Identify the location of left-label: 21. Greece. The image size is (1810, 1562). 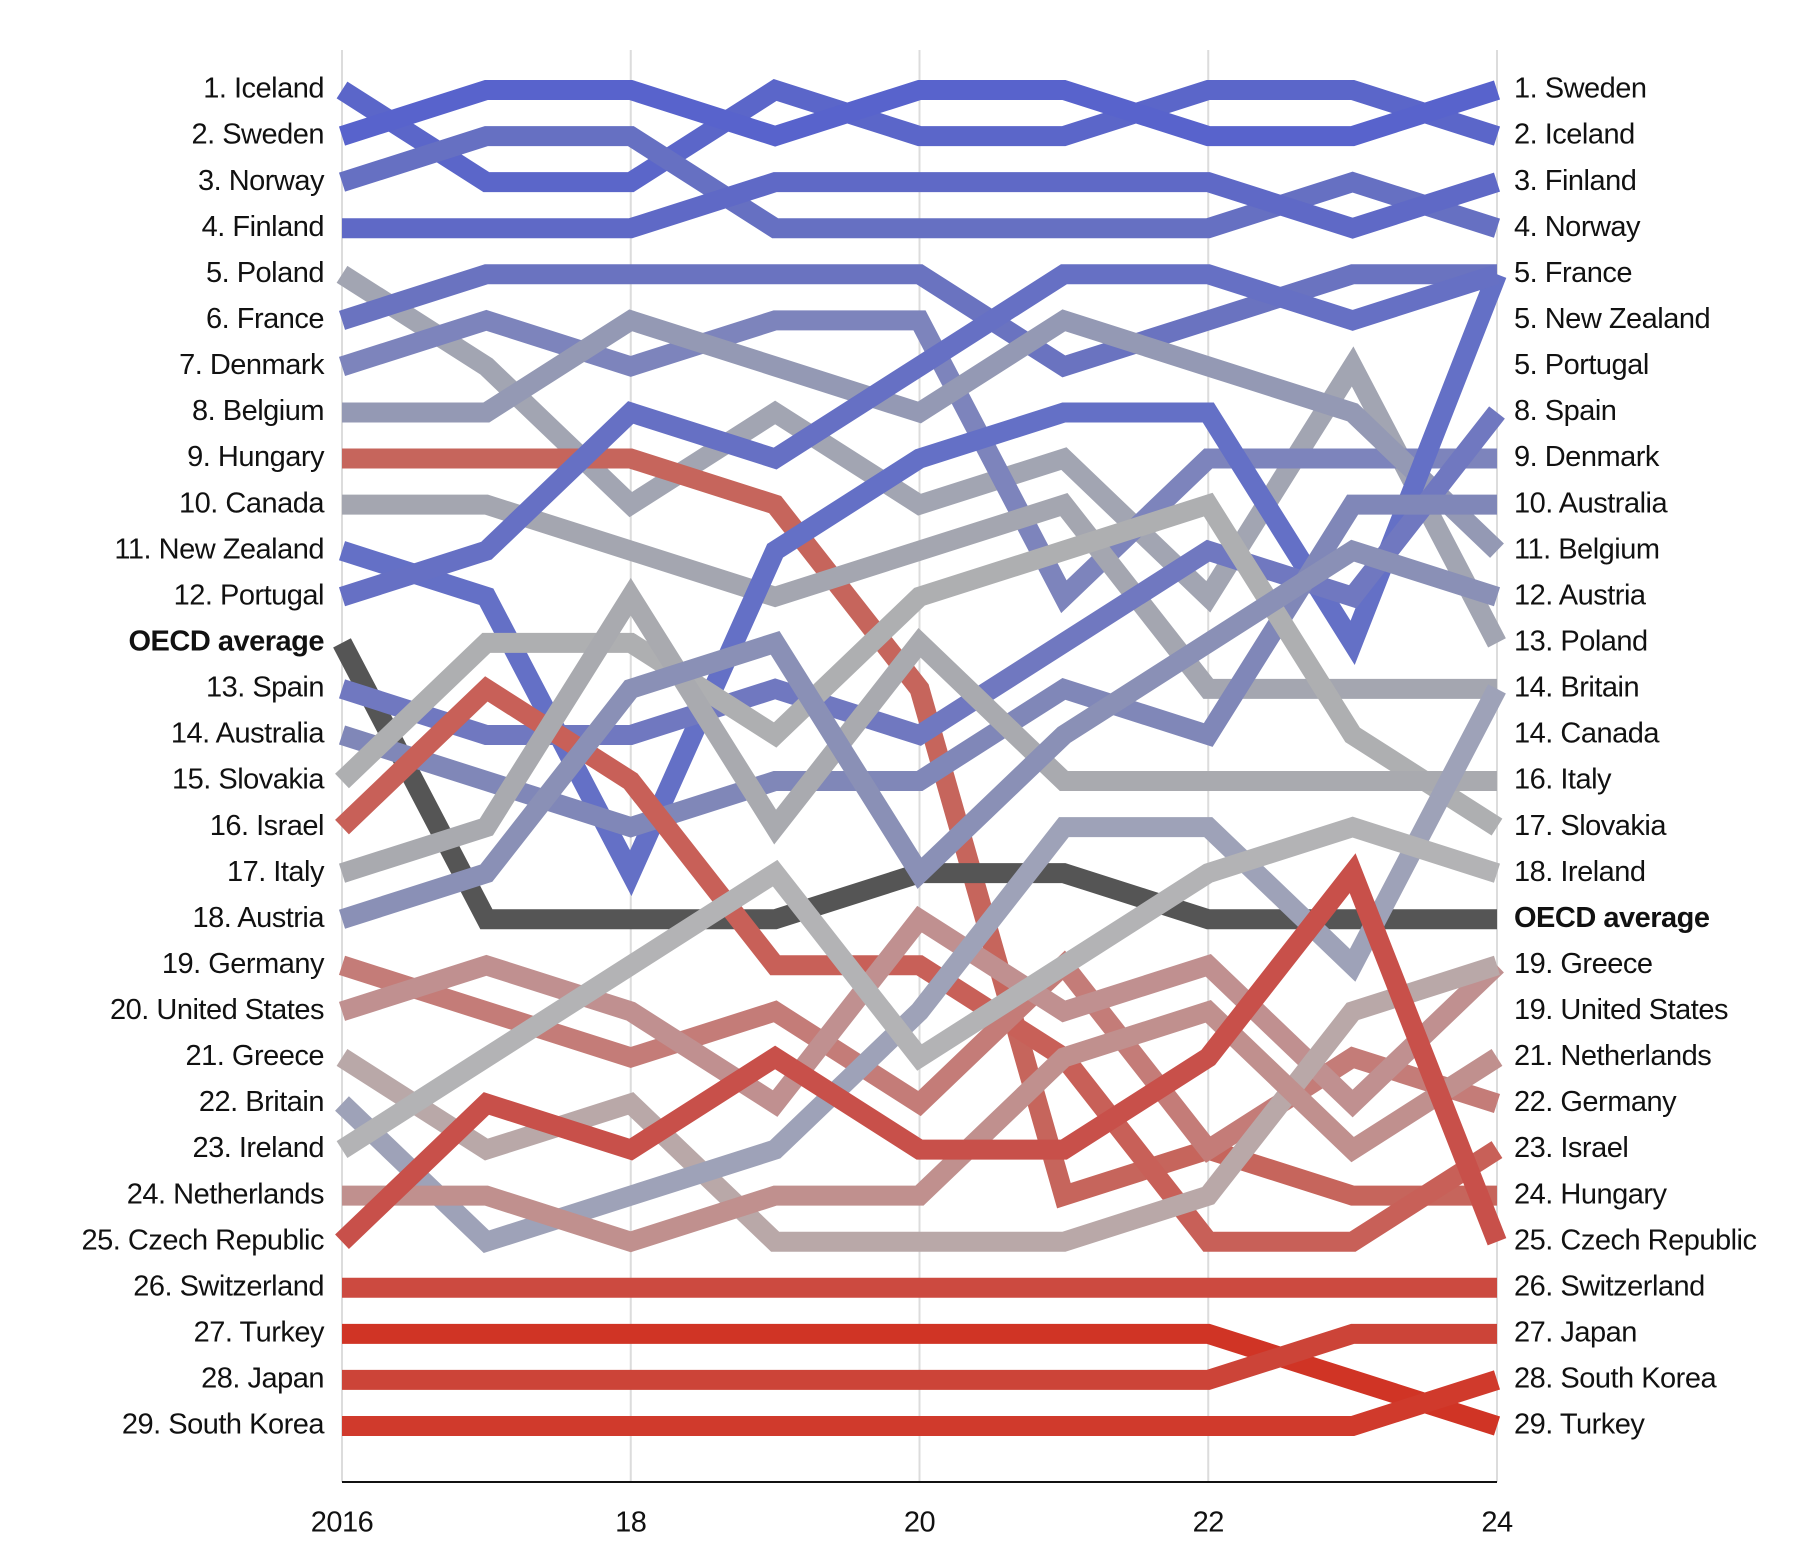
(255, 1056).